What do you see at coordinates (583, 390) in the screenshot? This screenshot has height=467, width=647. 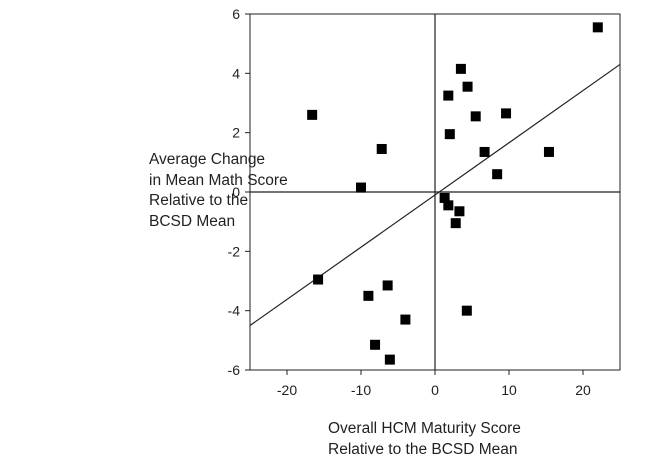 I see `x-tick-label: 20` at bounding box center [583, 390].